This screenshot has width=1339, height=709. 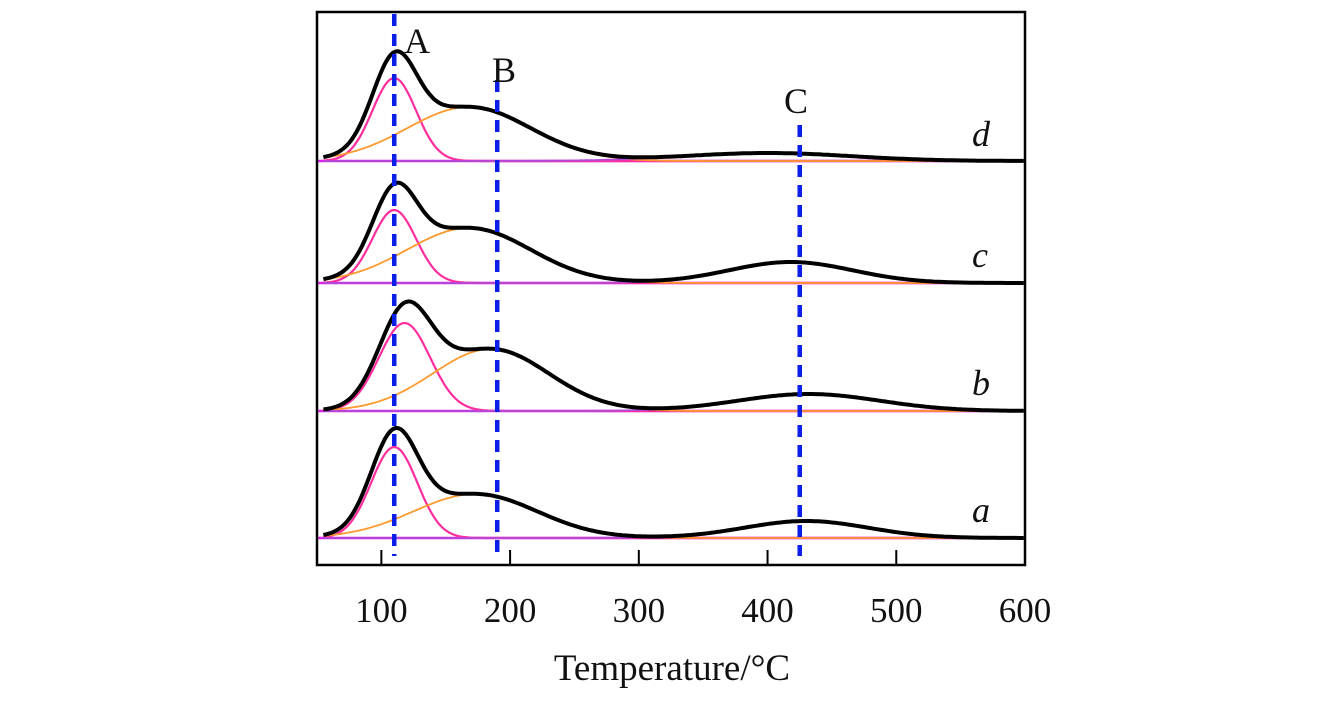 I want to click on fit-peak-B-d, so click(x=673, y=134).